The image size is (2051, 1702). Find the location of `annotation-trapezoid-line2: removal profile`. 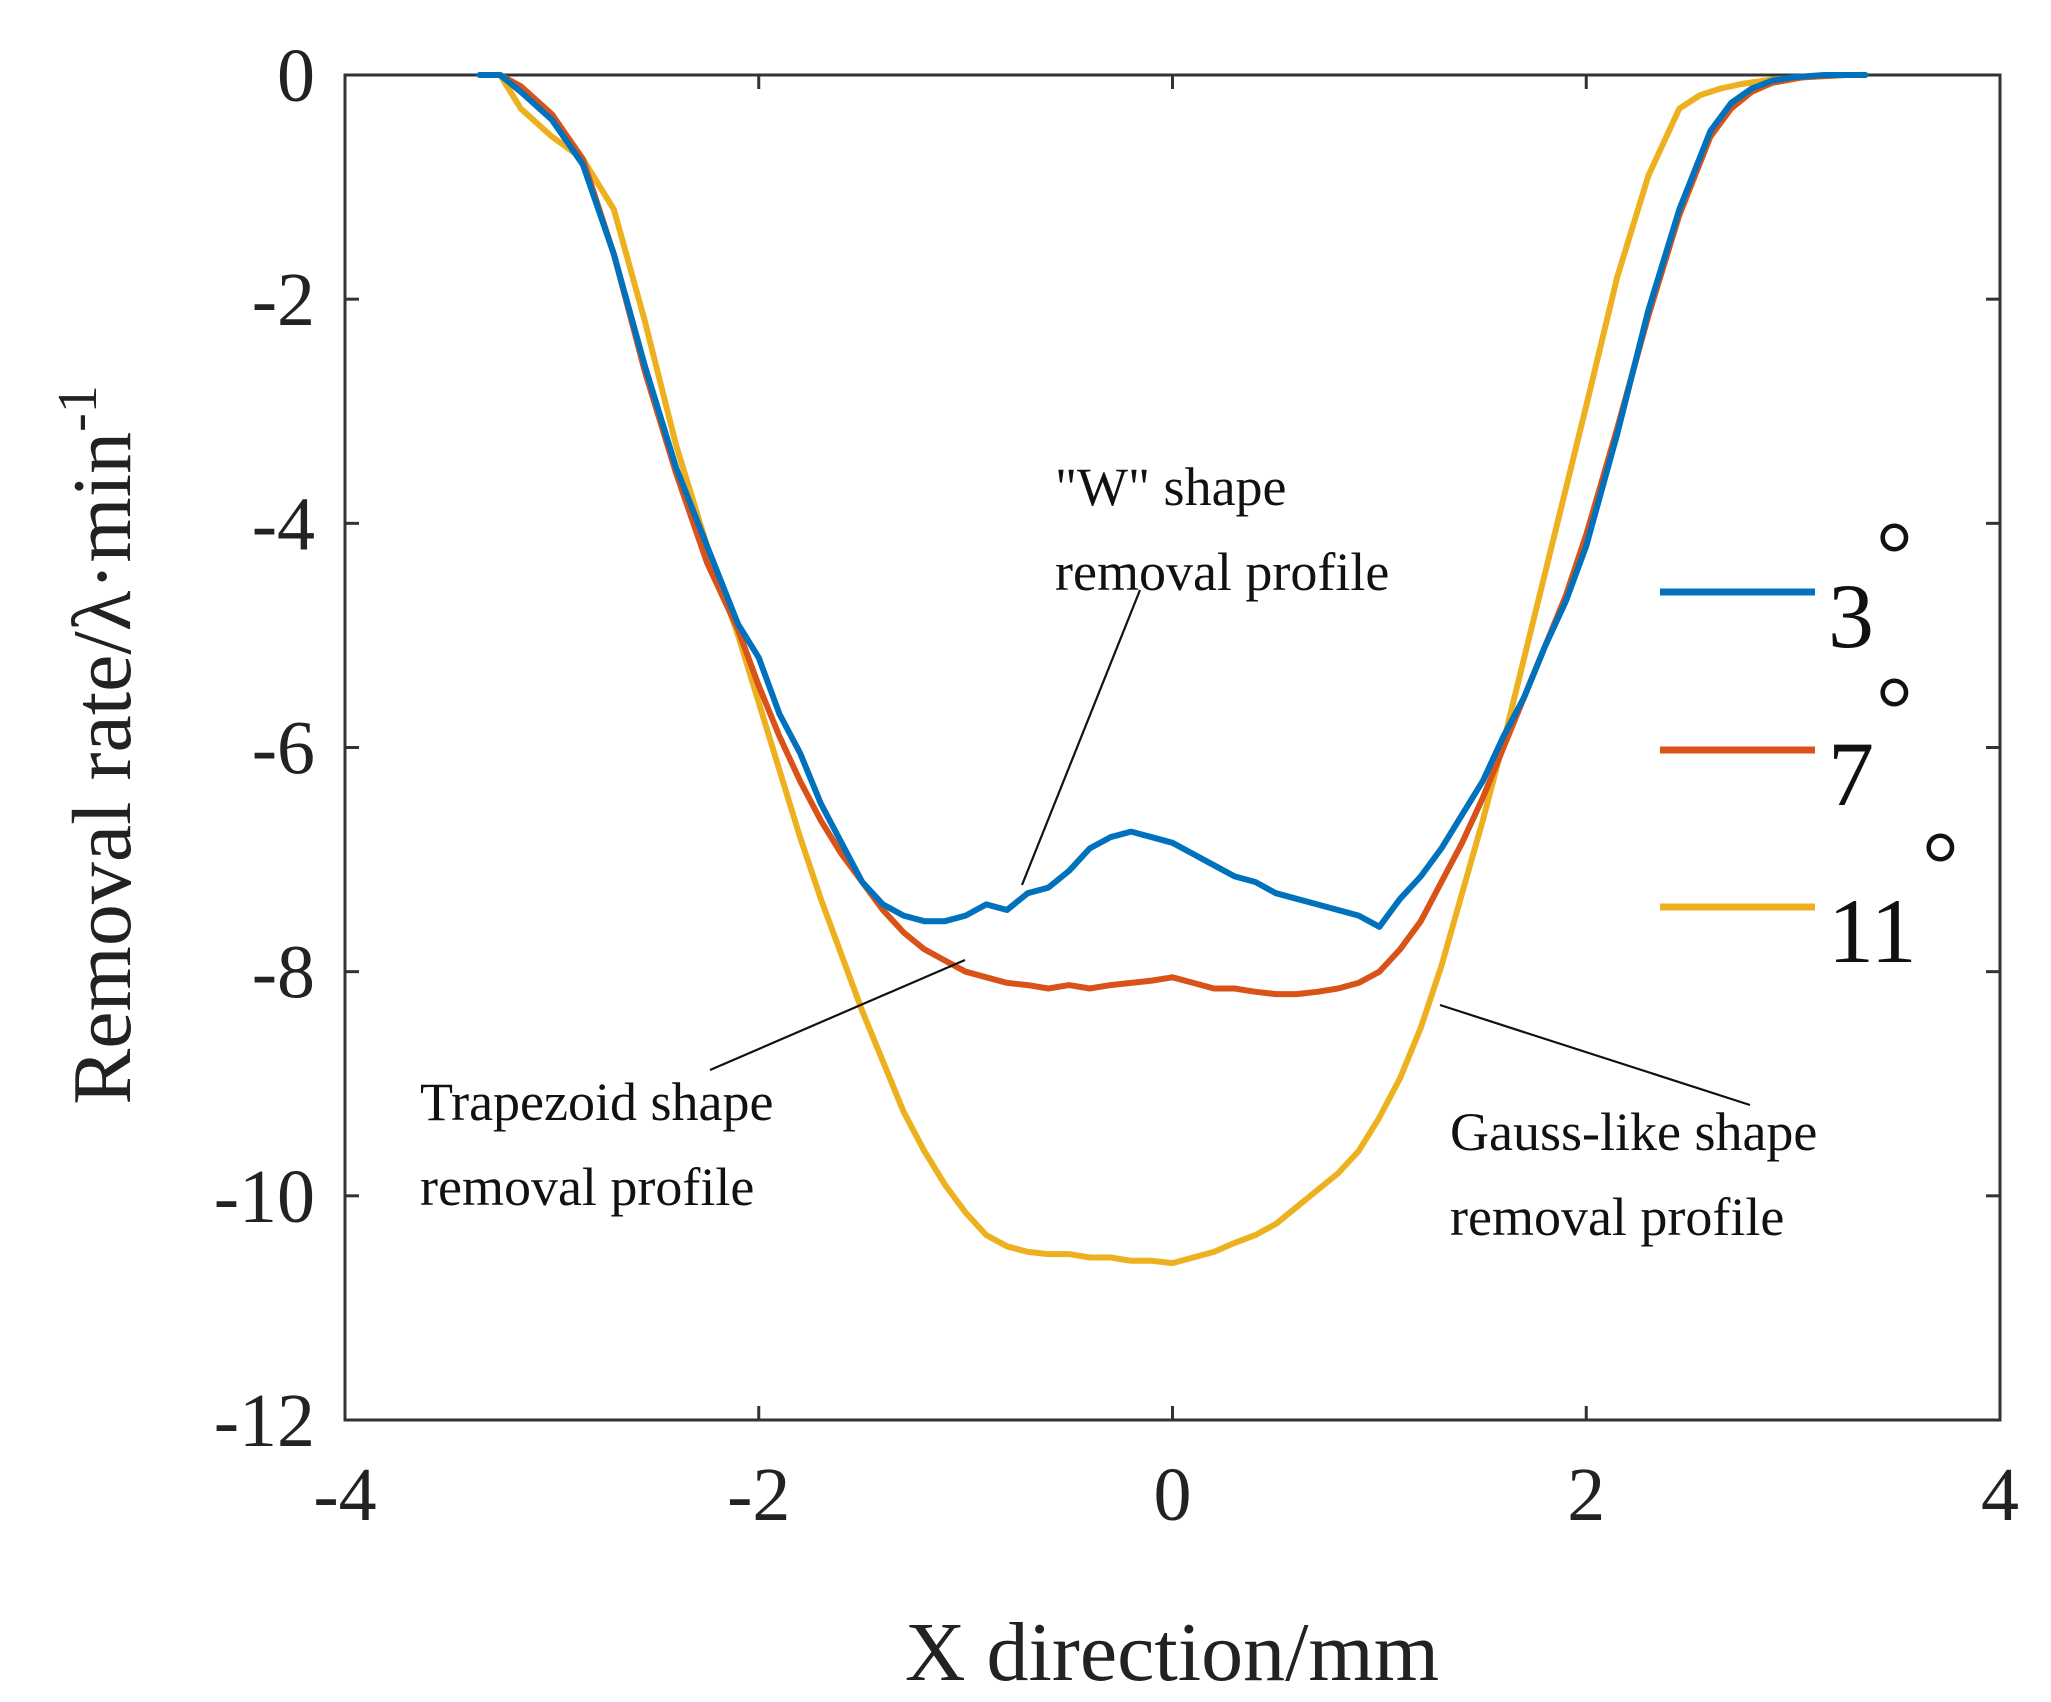

annotation-trapezoid-line2: removal profile is located at coordinates (587, 1187).